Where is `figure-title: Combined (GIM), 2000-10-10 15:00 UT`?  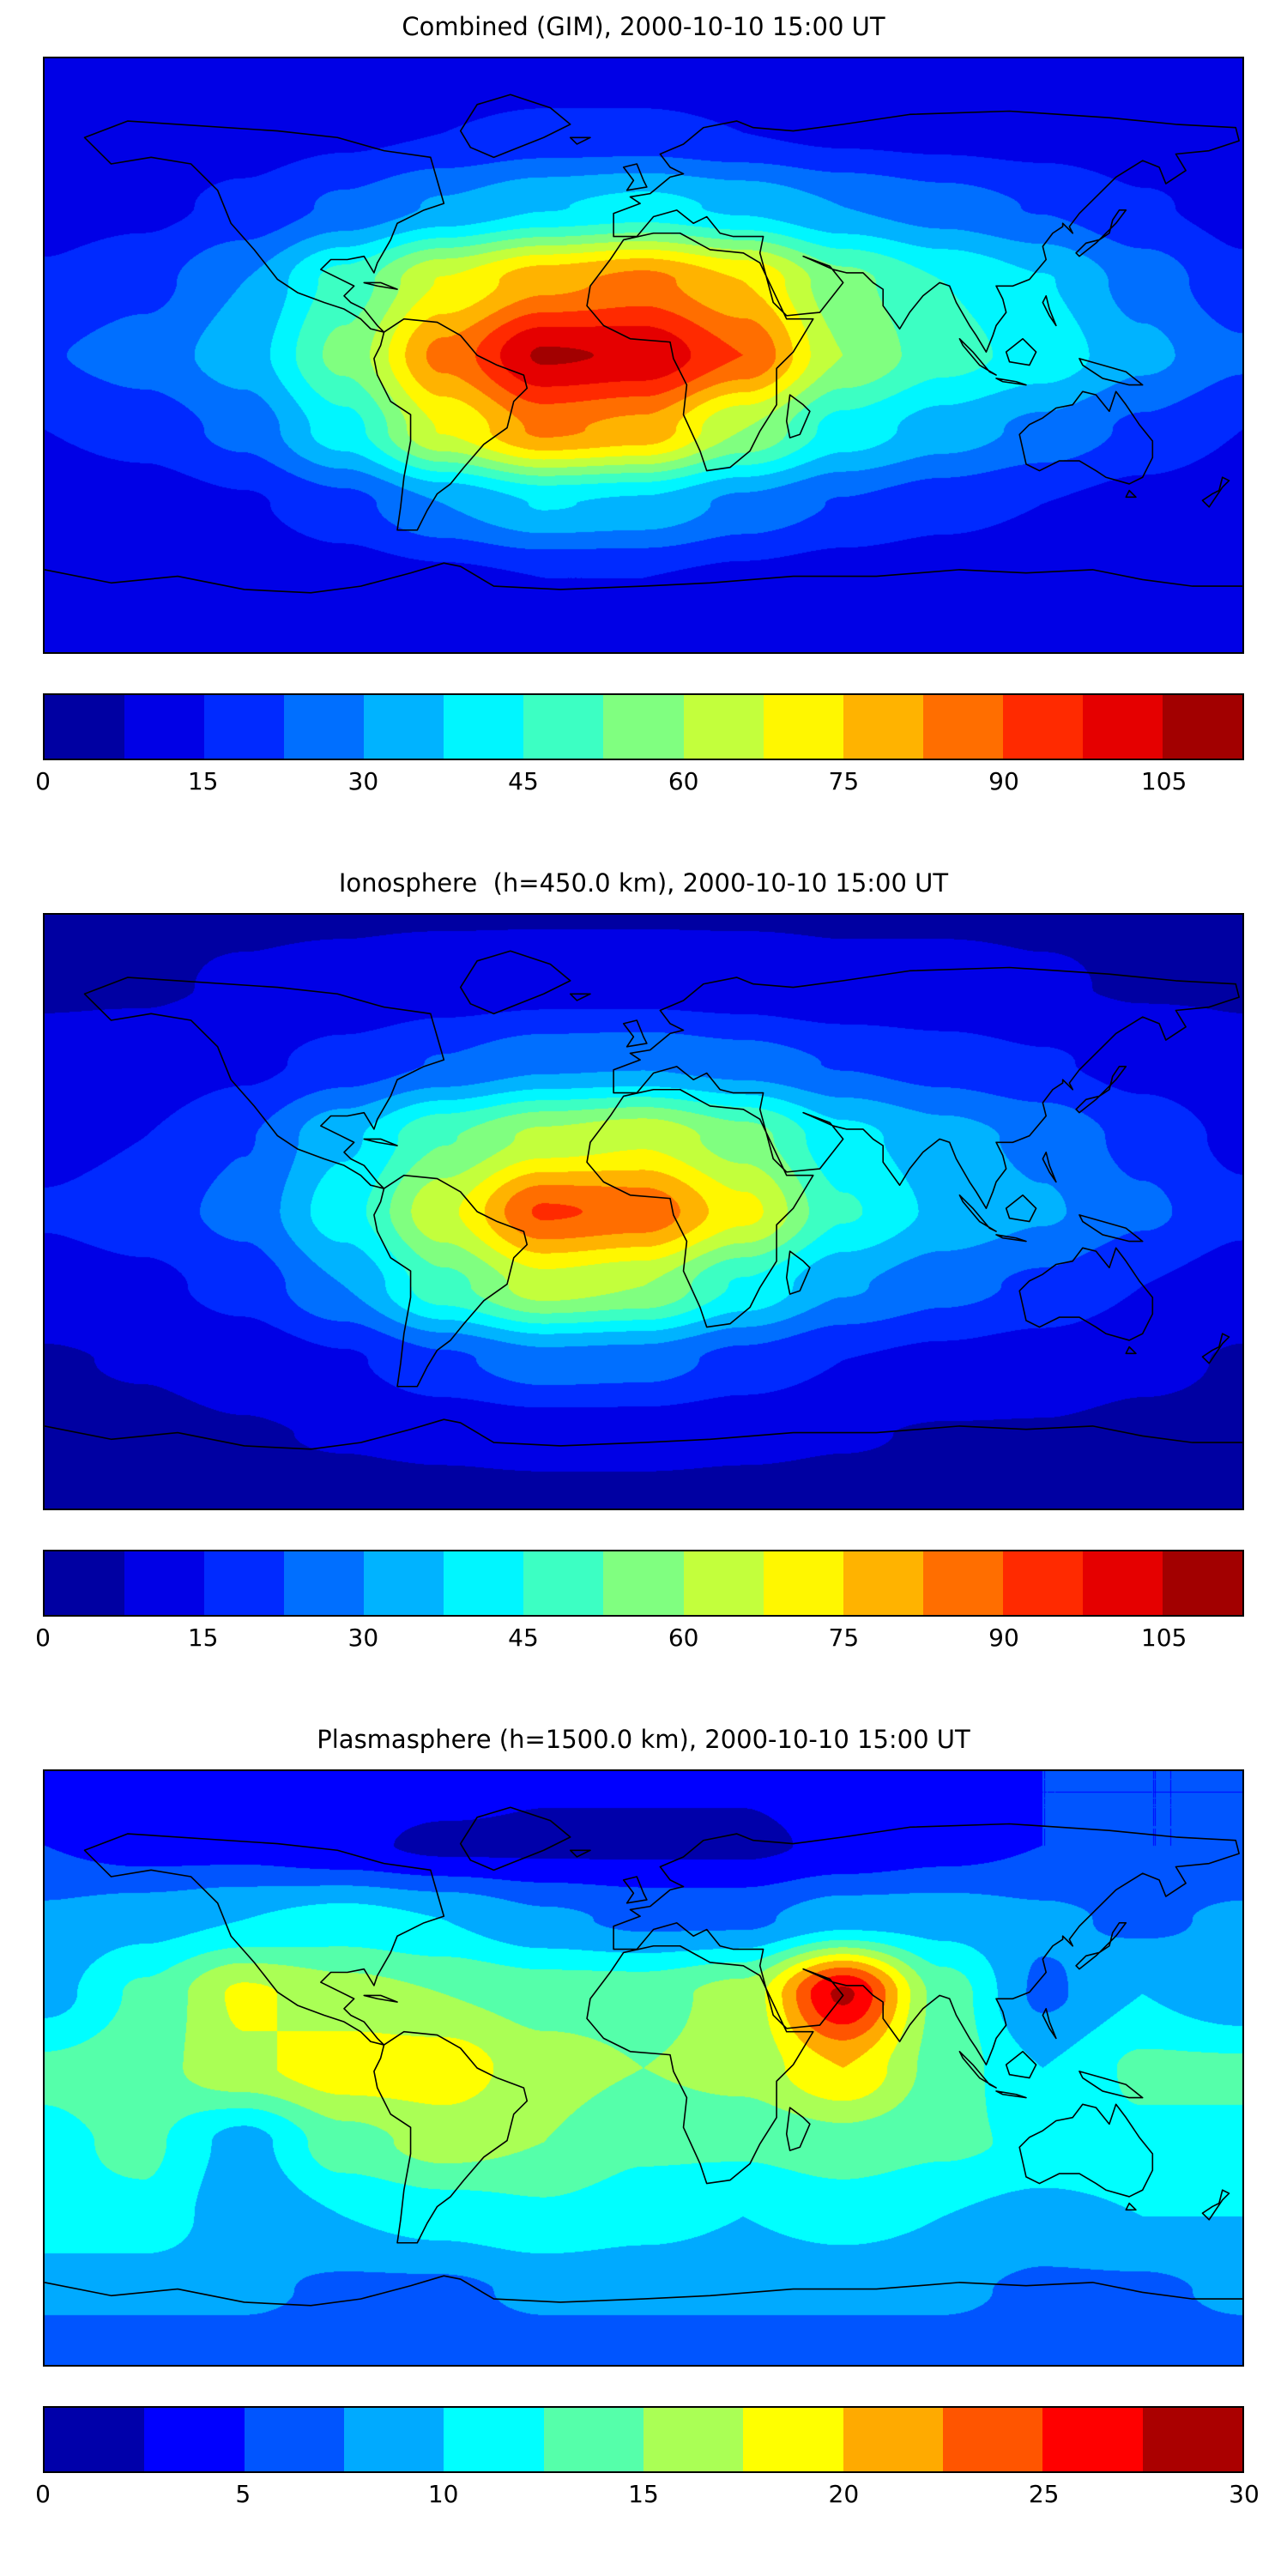
figure-title: Combined (GIM), 2000-10-10 15:00 UT is located at coordinates (643, 26).